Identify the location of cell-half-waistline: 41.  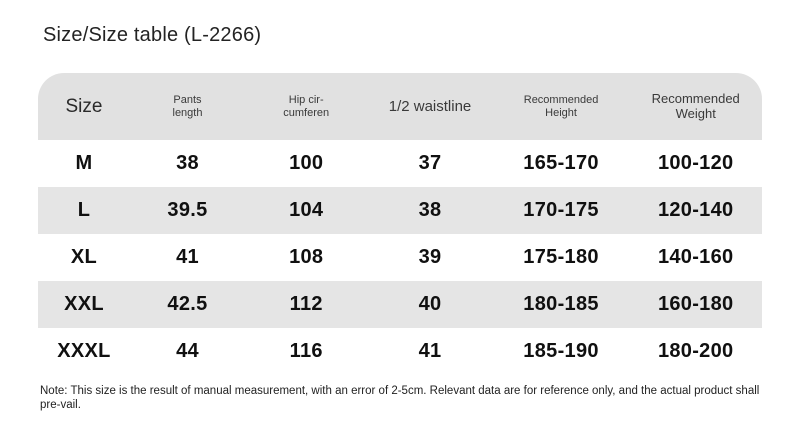
(430, 351).